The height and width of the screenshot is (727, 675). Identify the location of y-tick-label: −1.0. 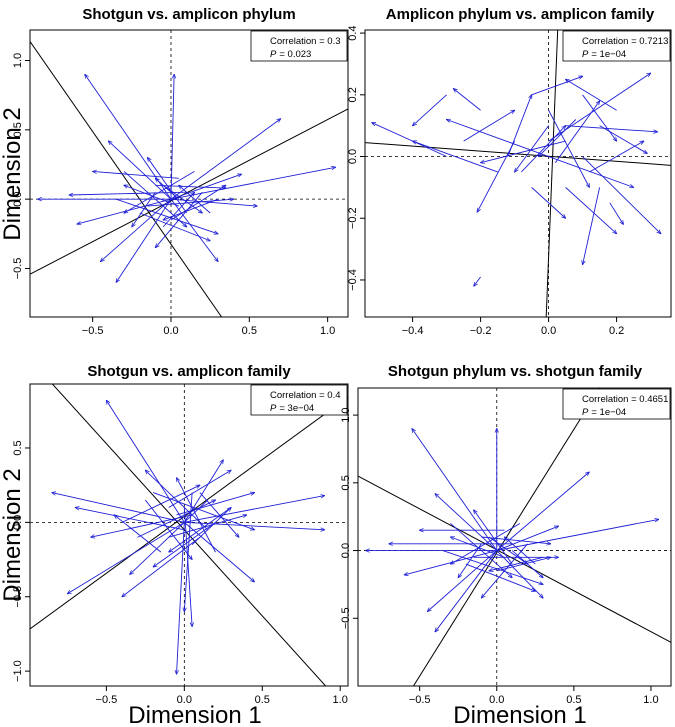
(18, 671).